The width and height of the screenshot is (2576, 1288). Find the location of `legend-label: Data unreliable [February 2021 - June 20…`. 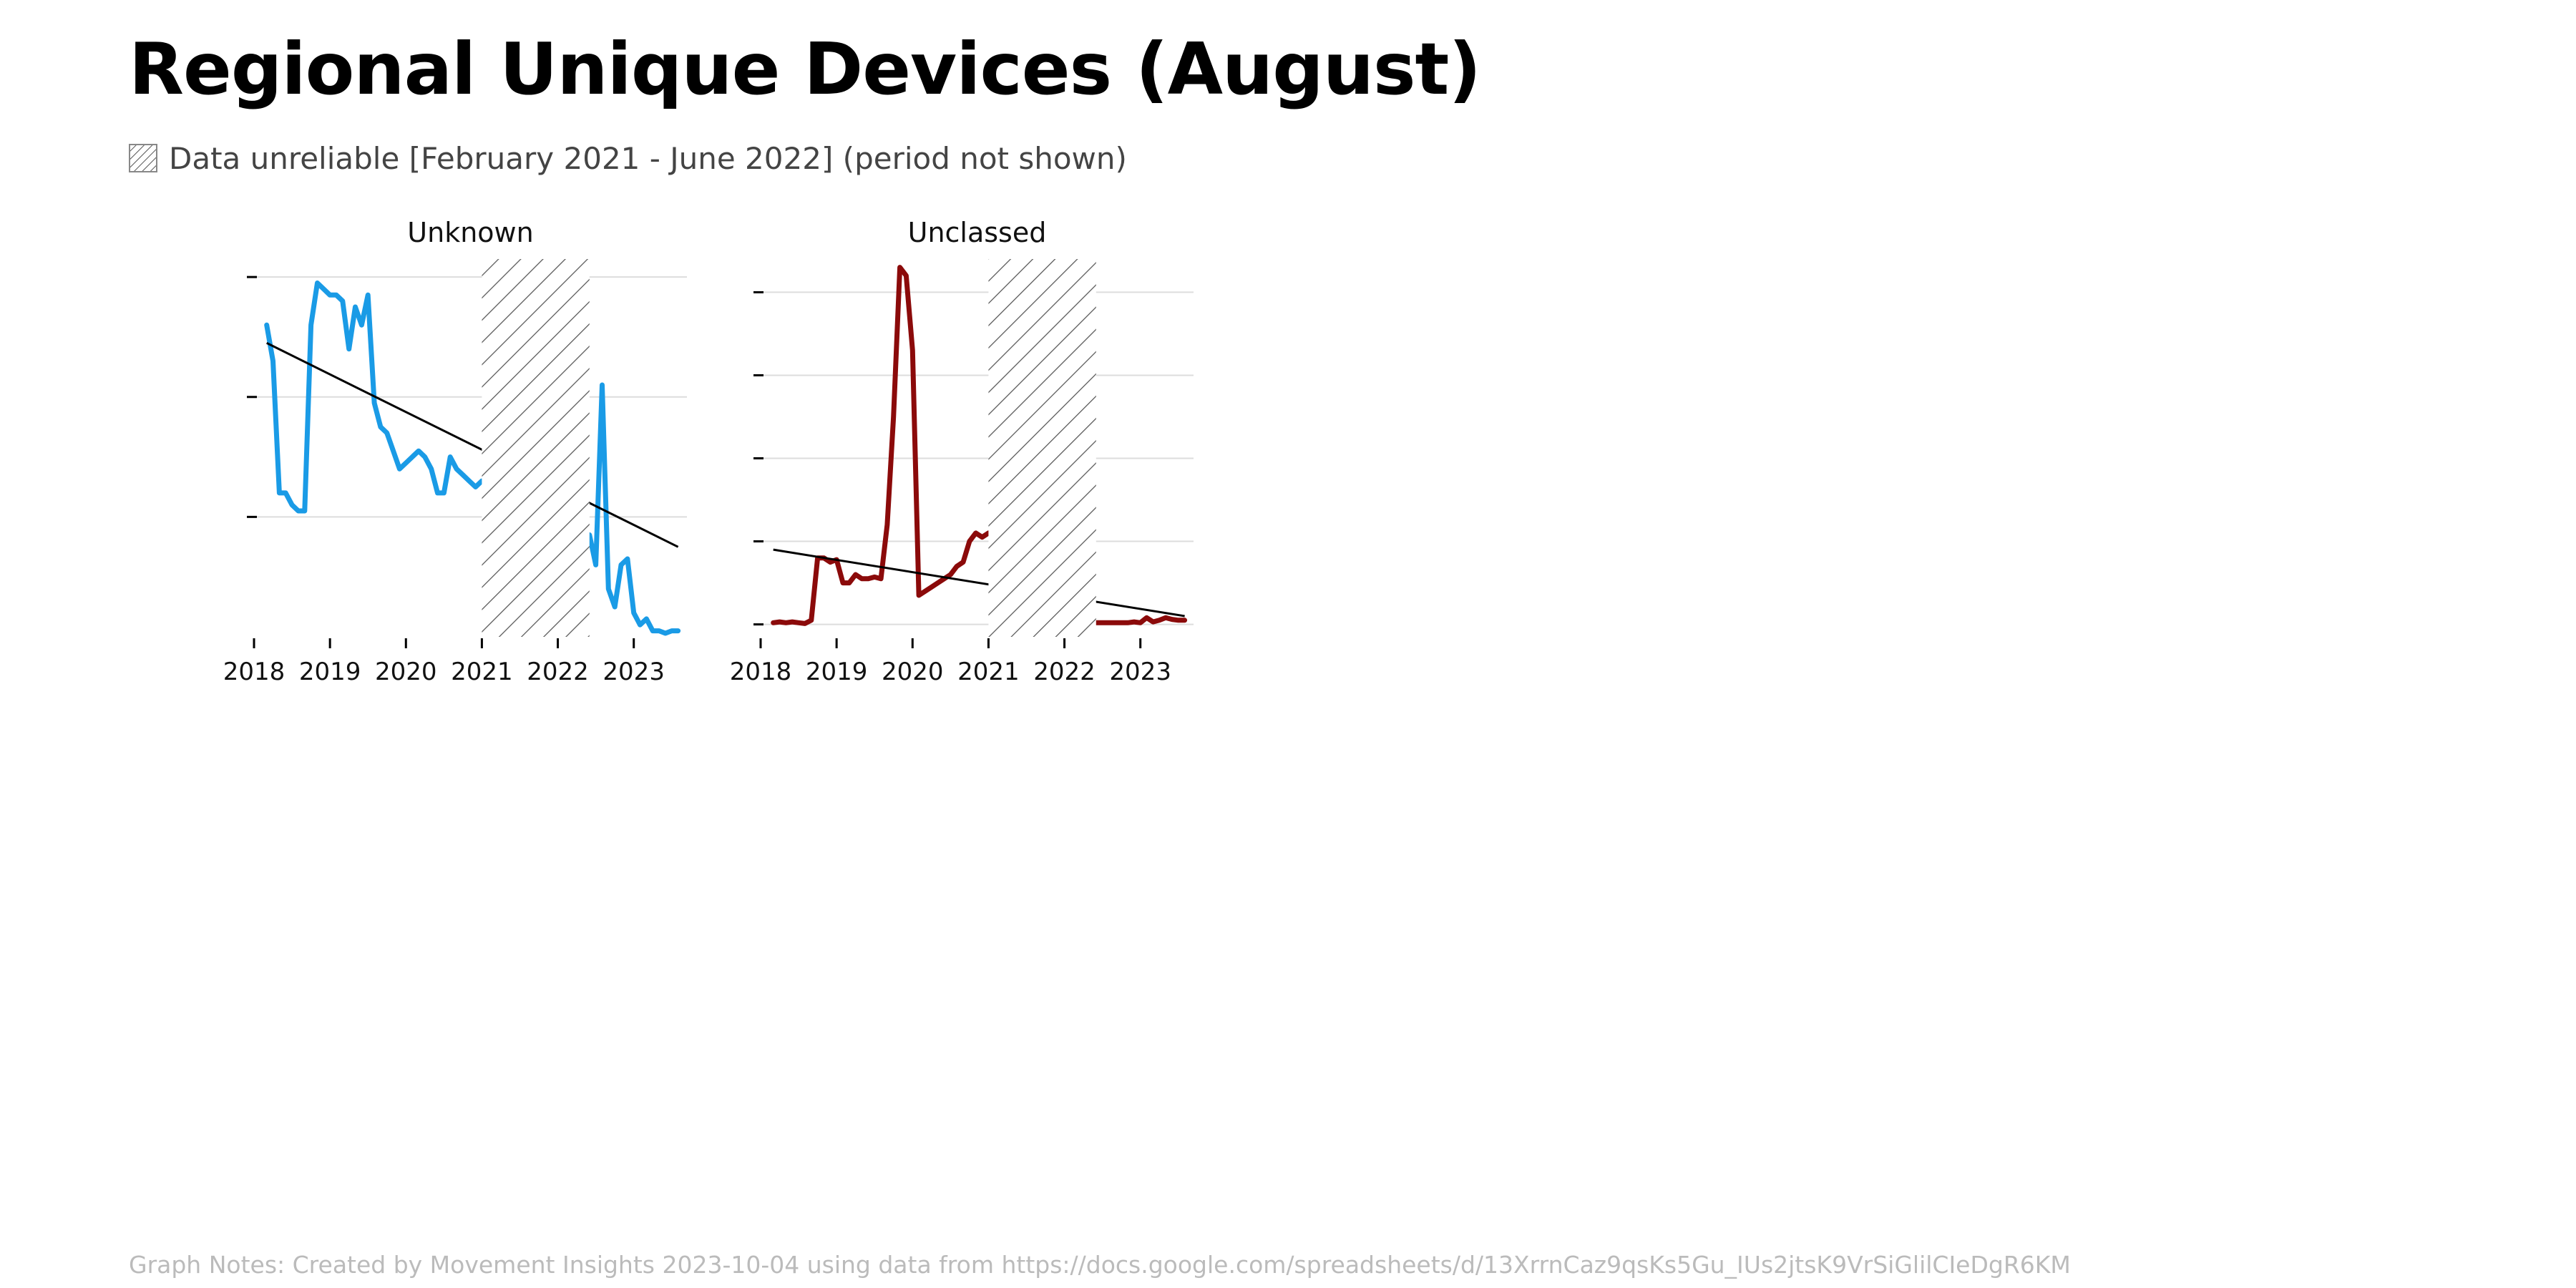

legend-label: Data unreliable [February 2021 - June 20… is located at coordinates (648, 158).